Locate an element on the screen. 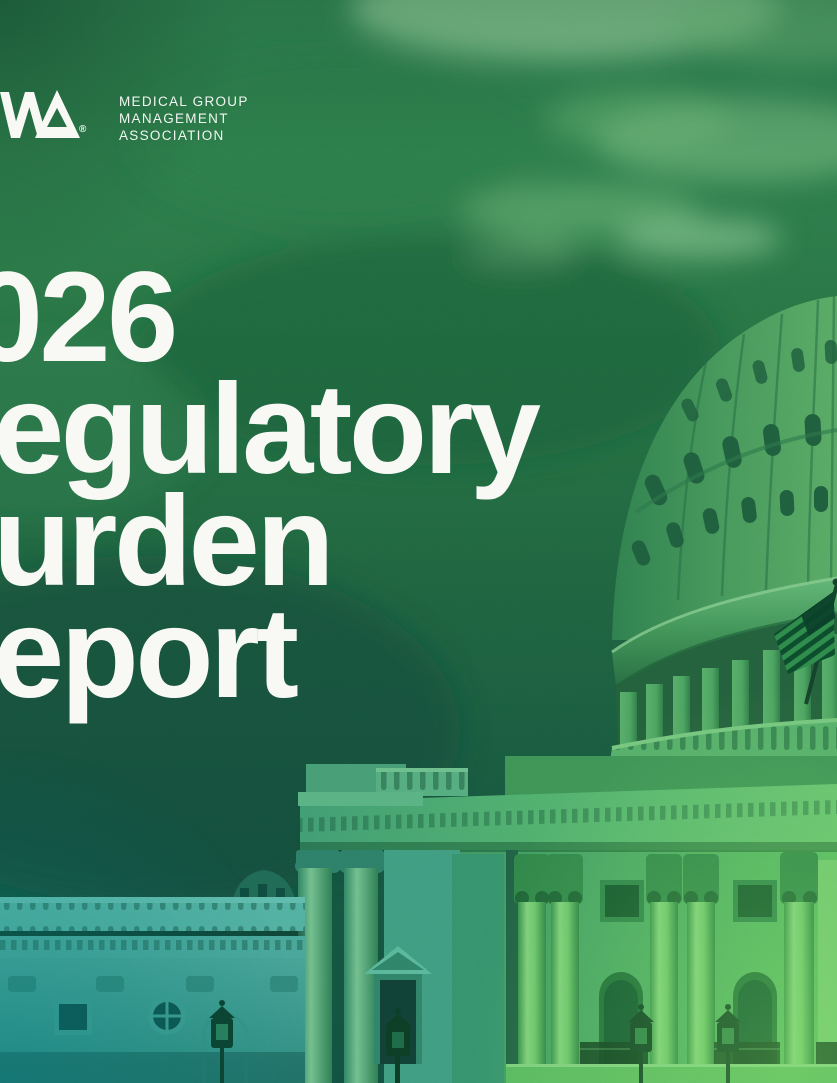 The height and width of the screenshot is (1083, 837). brand-name-line: ASSOCIATION is located at coordinates (172, 135).